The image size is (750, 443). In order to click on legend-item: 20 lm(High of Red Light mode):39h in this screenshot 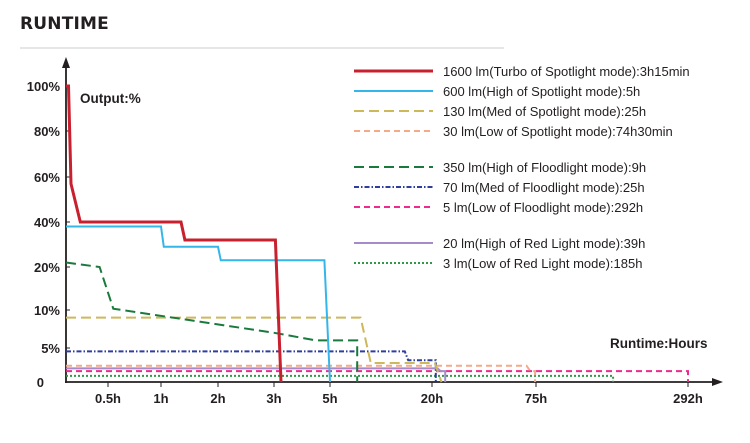, I will do `click(499, 243)`.